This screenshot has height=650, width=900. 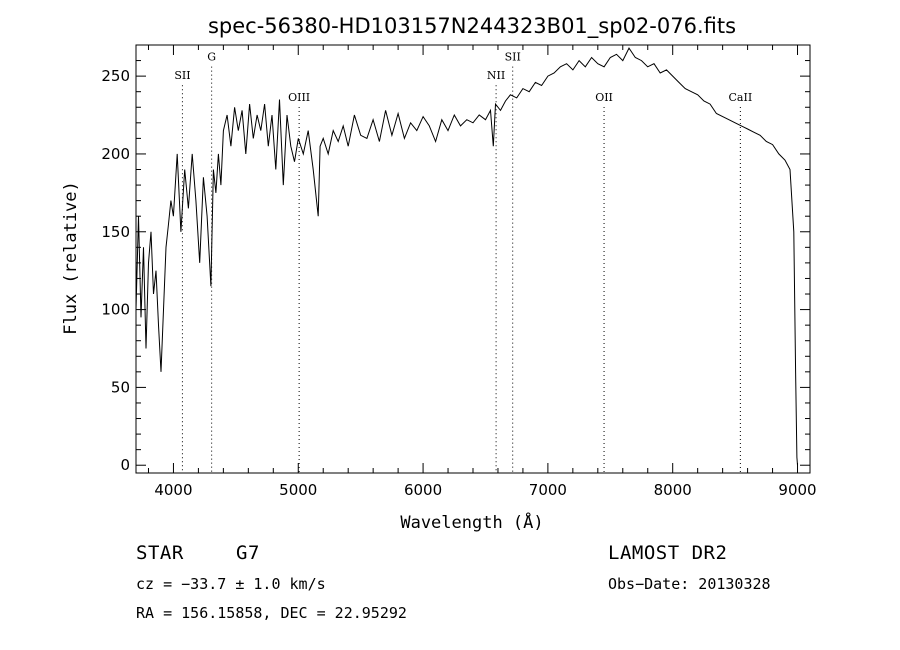 I want to click on x-tick-label: 8000, so click(x=673, y=490).